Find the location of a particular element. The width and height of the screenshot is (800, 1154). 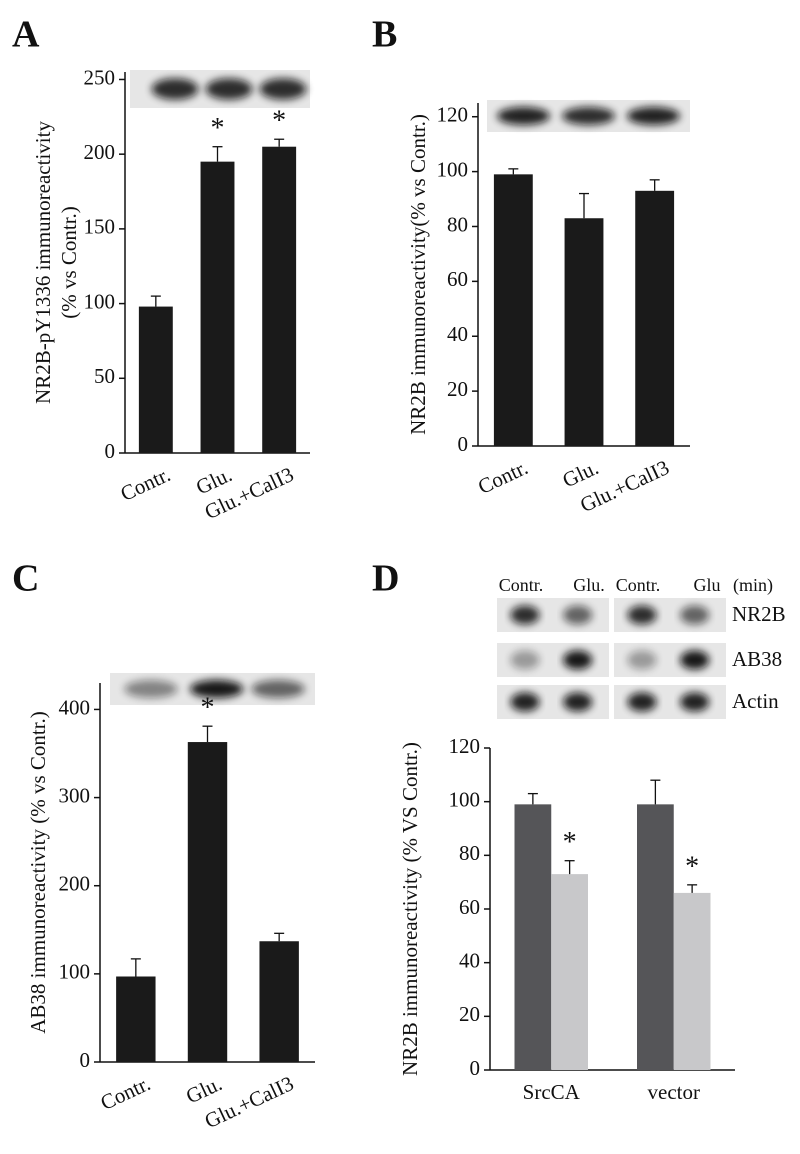

panel-label: C is located at coordinates (25, 579).